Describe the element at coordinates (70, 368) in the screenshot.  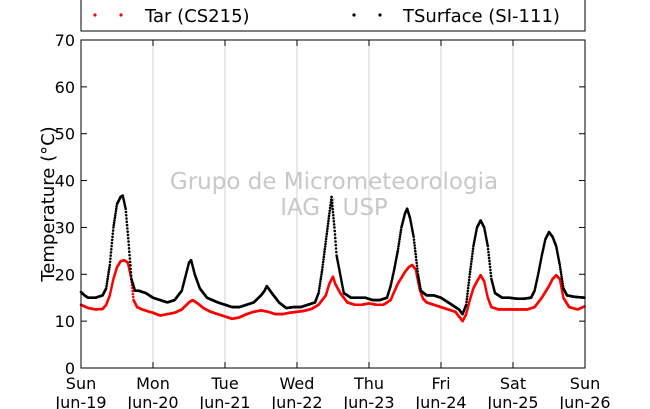
I see `y-tick-label: 0` at that location.